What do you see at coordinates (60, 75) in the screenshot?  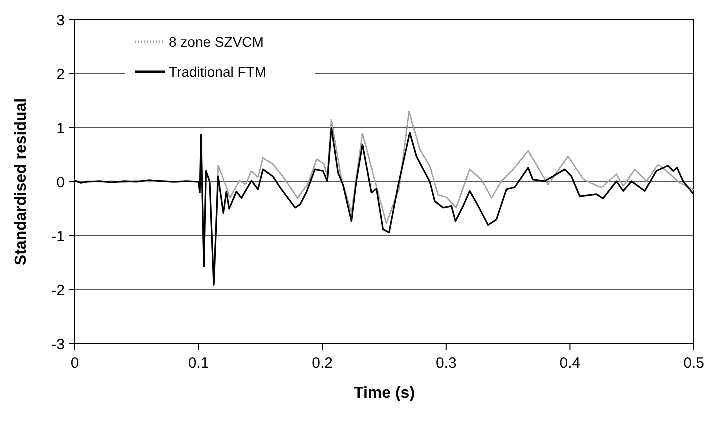 I see `y-tick-label: 2` at bounding box center [60, 75].